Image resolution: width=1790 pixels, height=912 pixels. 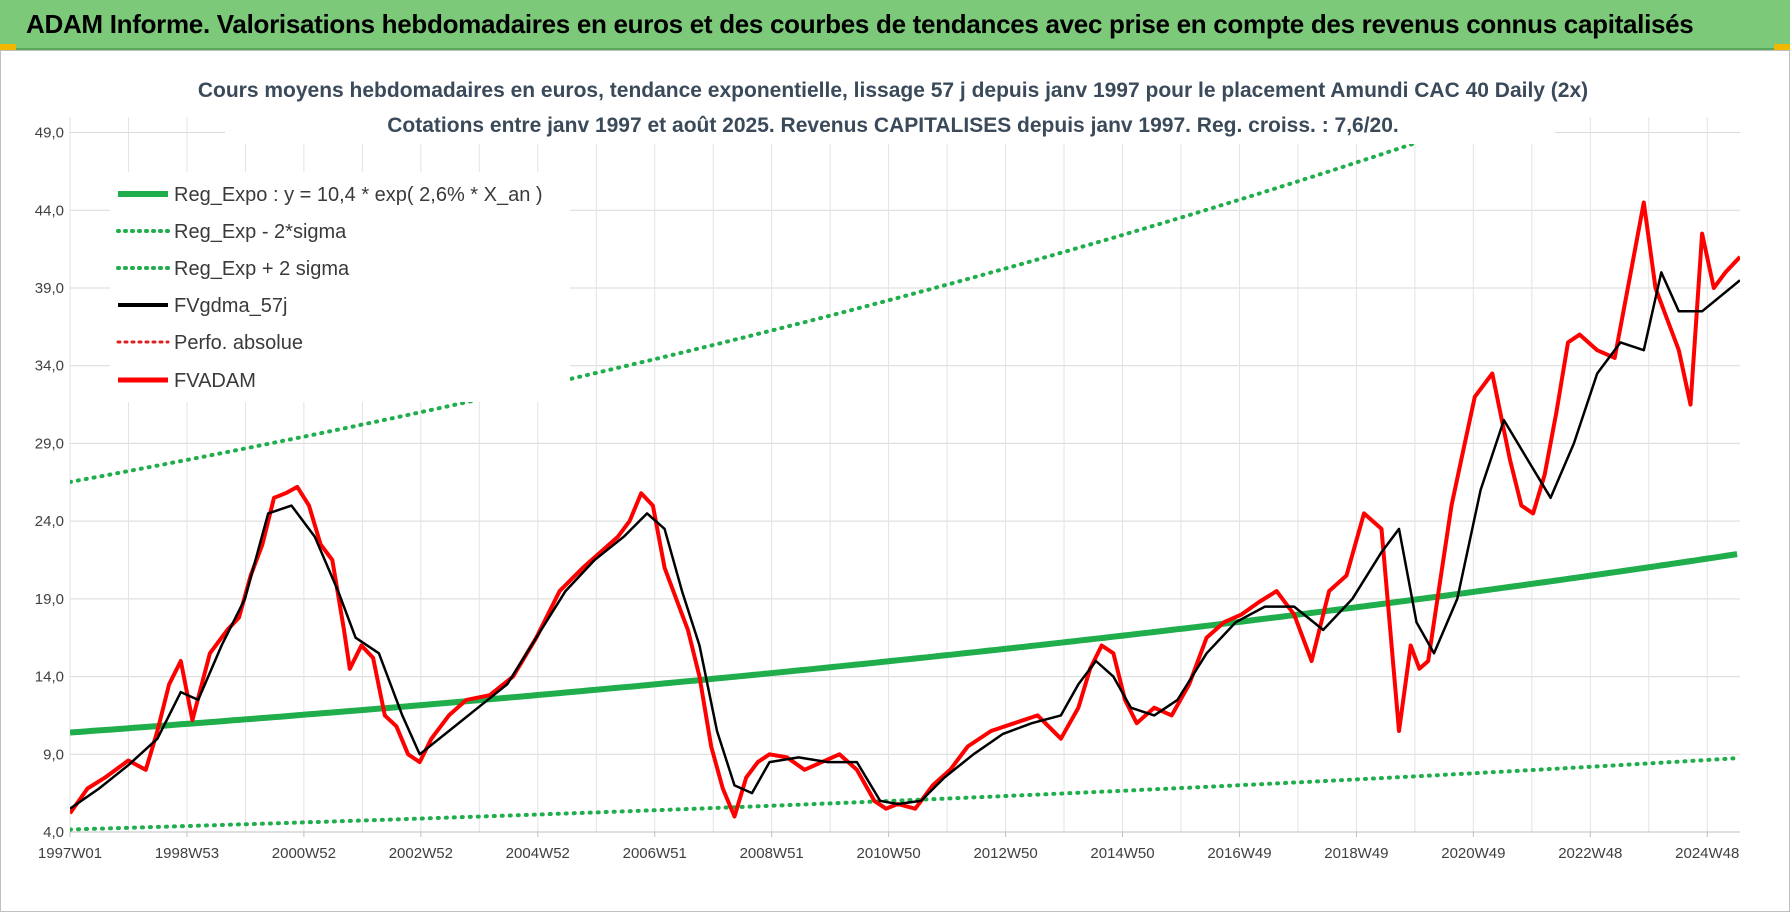 What do you see at coordinates (49, 210) in the screenshot?
I see `y-tick-label: 44,0` at bounding box center [49, 210].